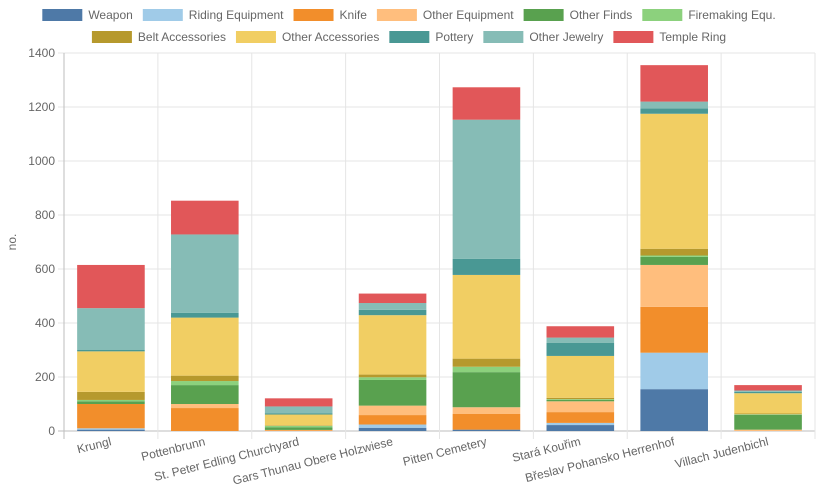  I want to click on bar-segment-other-finds-stara-kourim, so click(580, 400).